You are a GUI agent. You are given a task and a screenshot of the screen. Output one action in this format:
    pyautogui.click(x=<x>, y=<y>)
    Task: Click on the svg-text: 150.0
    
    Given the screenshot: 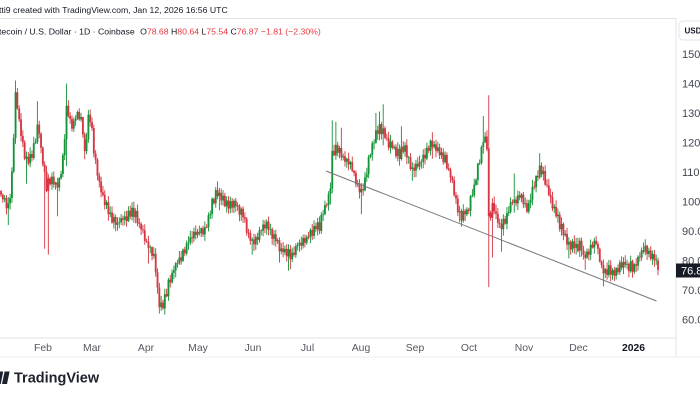 What is the action you would take?
    pyautogui.click(x=691, y=55)
    